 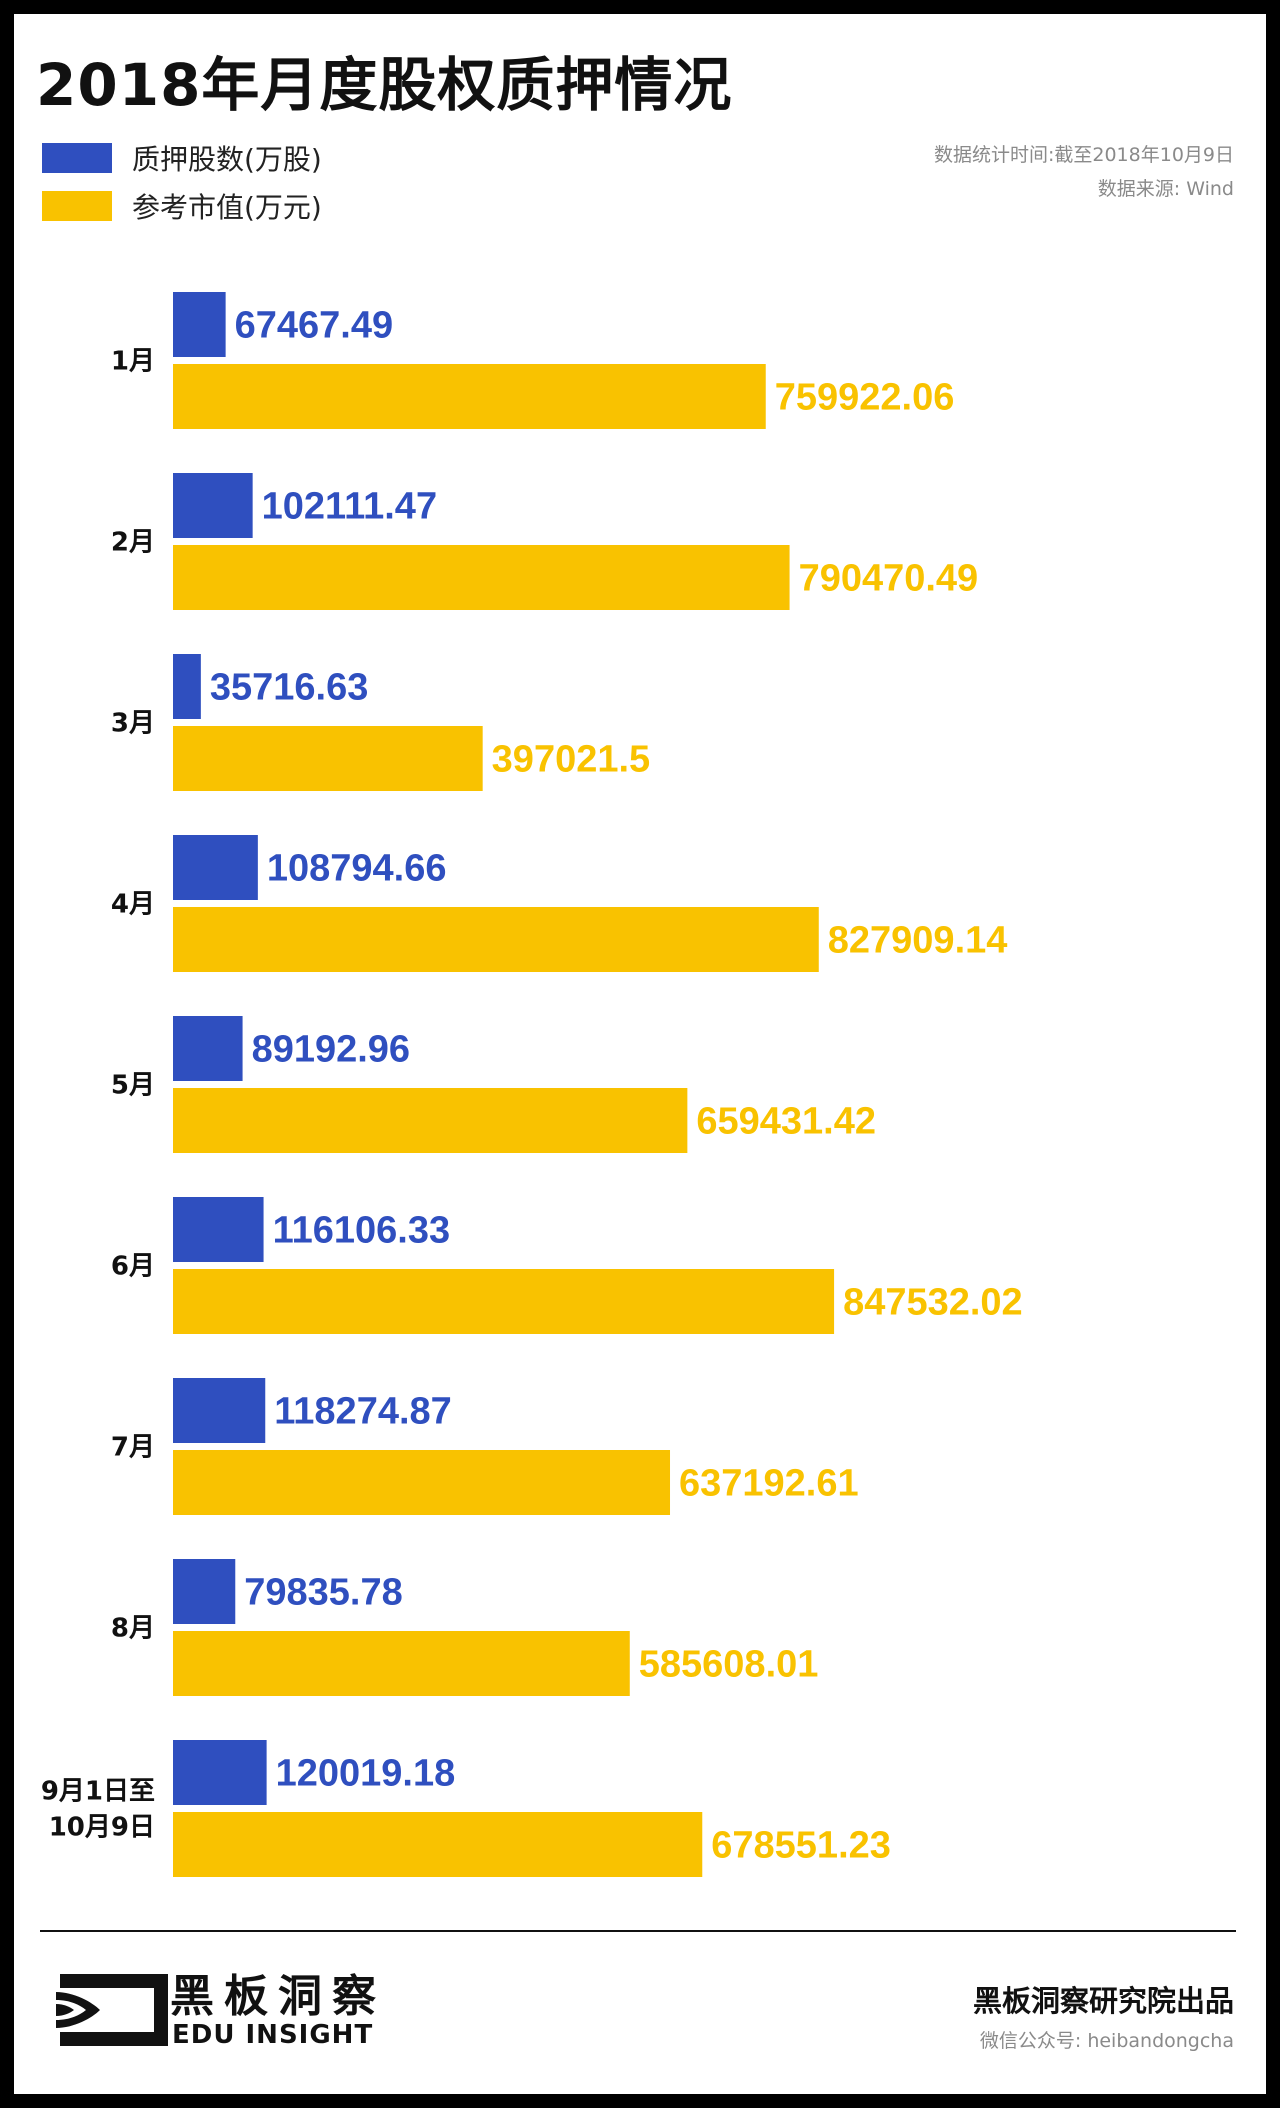 I want to click on category-label: 7月, so click(x=133, y=1448).